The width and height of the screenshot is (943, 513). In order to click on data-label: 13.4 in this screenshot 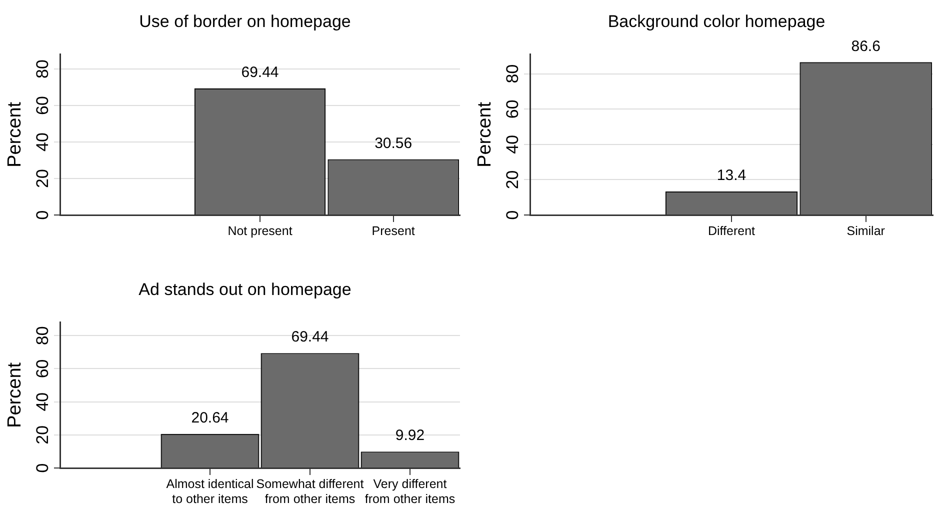, I will do `click(731, 175)`.